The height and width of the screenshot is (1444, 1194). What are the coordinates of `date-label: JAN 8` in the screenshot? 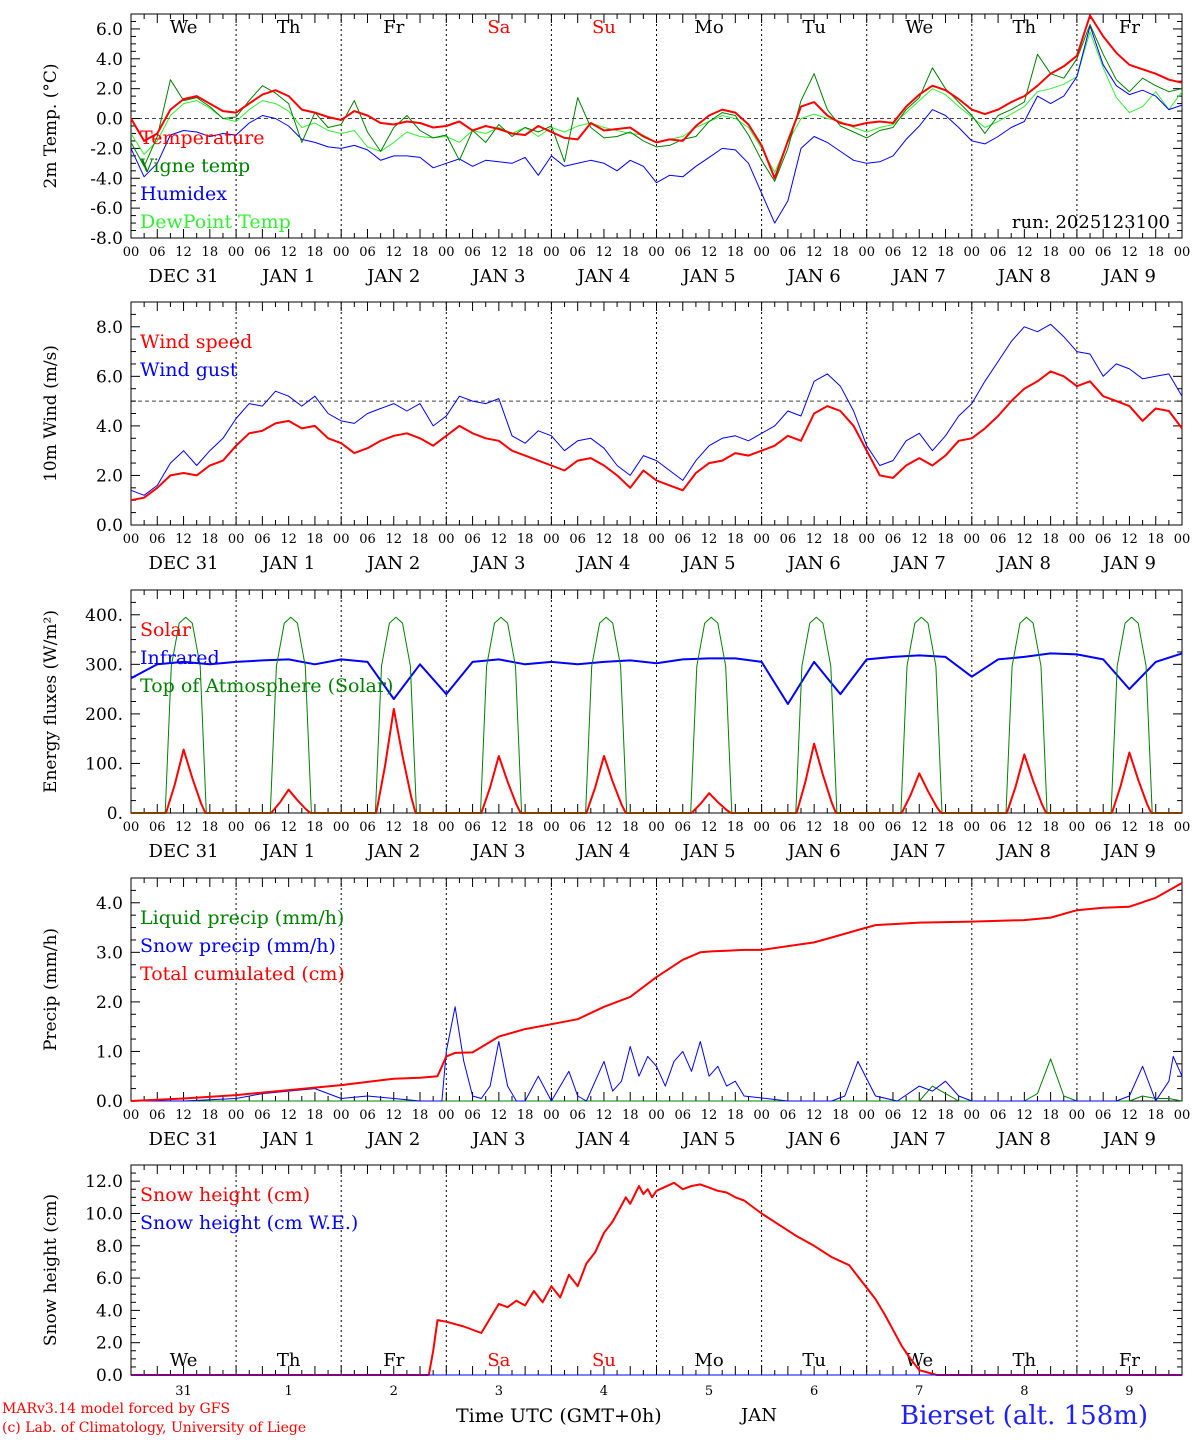 It's located at (1023, 851).